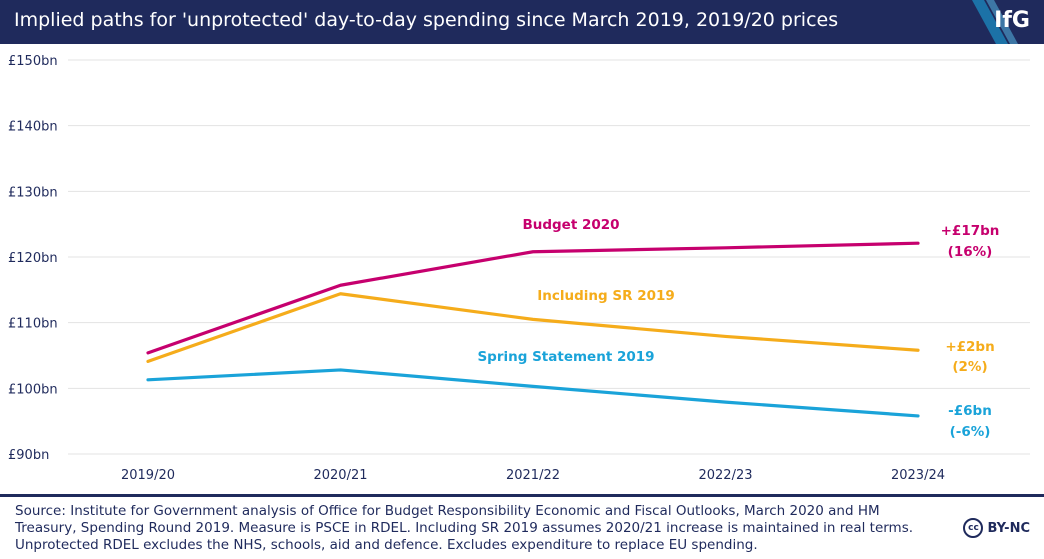 This screenshot has width=1044, height=559. Describe the element at coordinates (969, 347) in the screenshot. I see `series-end-label: +£2bn` at that location.